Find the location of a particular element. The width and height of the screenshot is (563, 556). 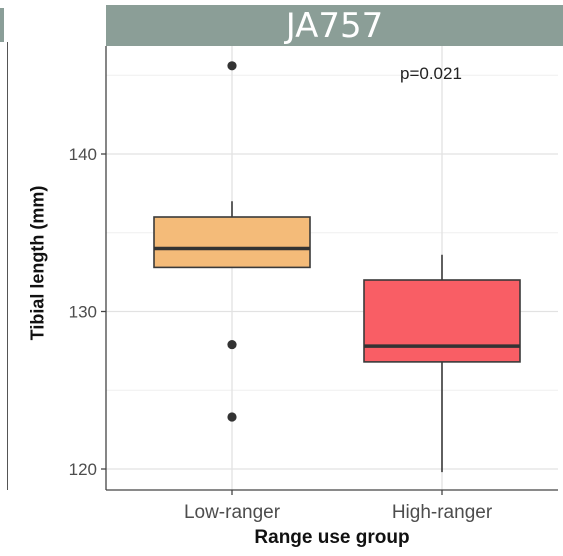

x-tick-label: High-ranger is located at coordinates (442, 512).